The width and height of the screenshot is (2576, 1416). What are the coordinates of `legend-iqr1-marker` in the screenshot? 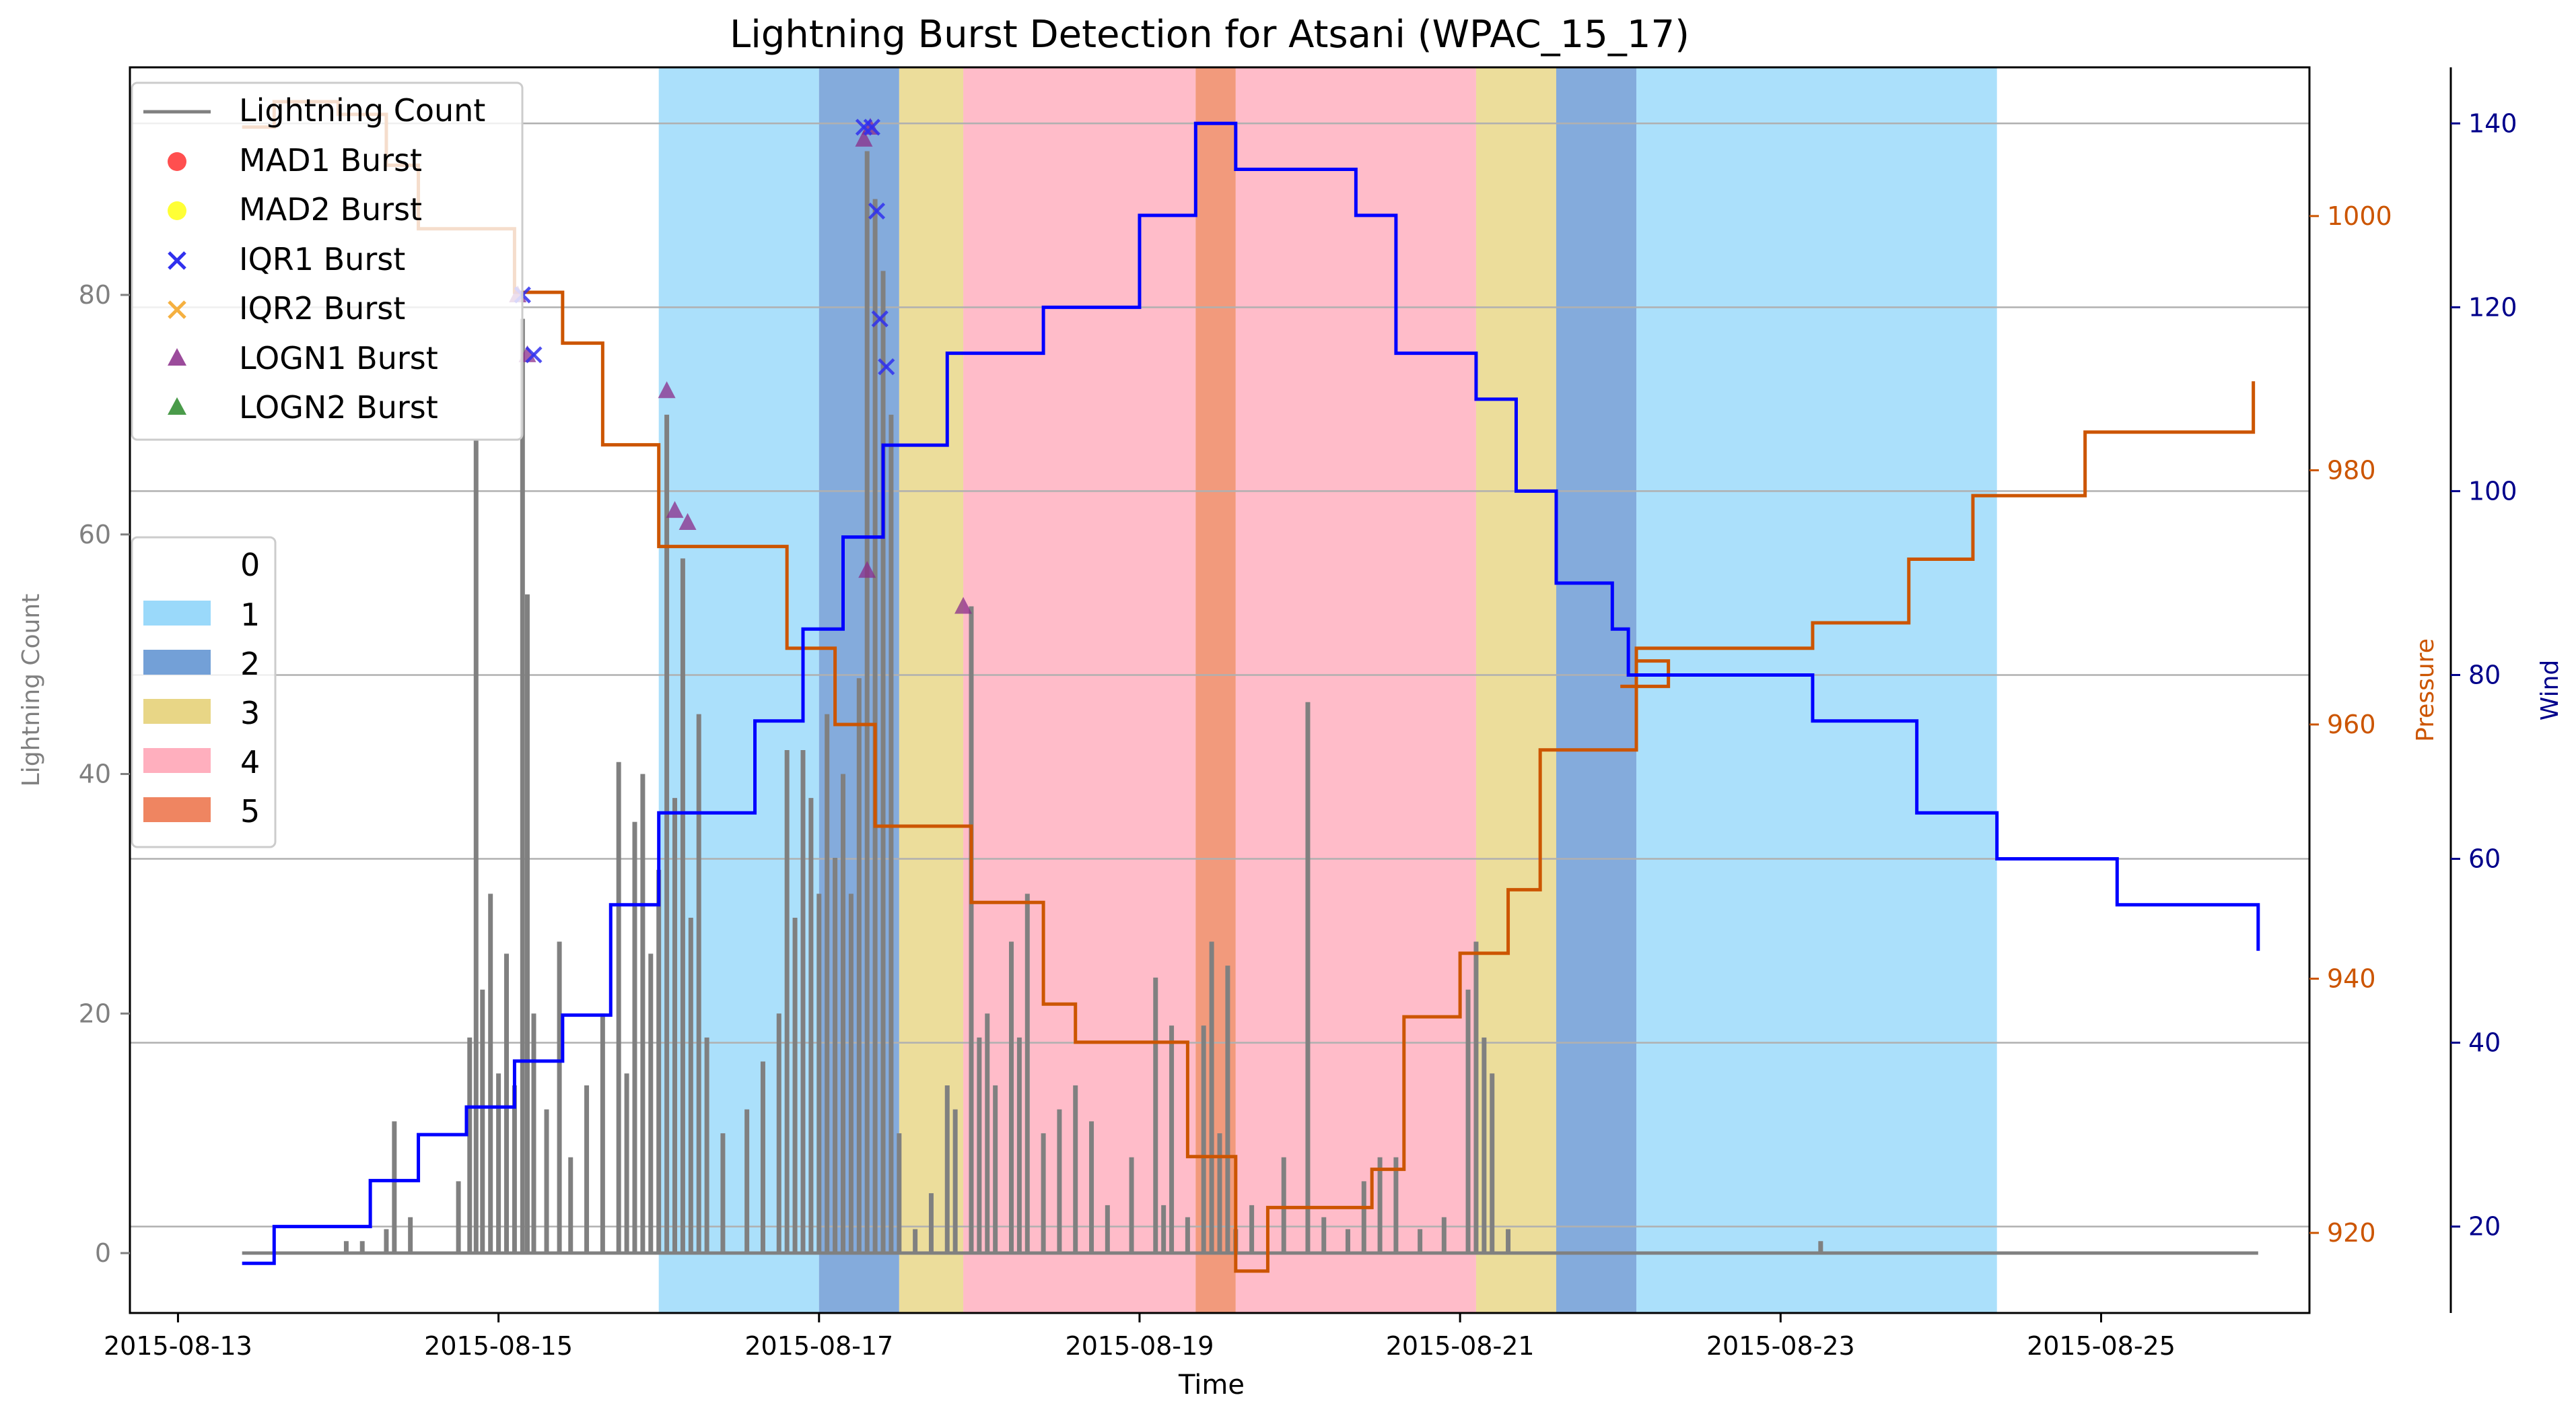 It's located at (177, 260).